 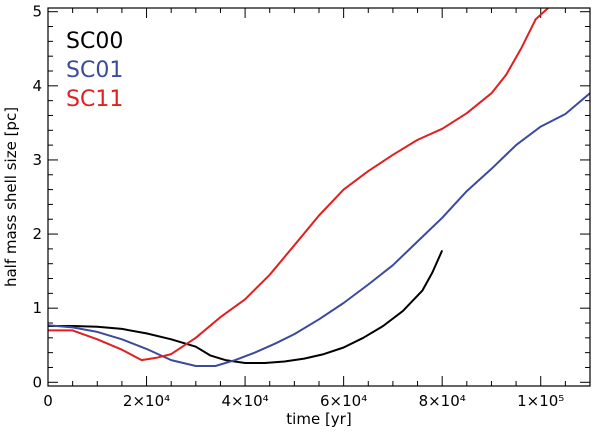 What do you see at coordinates (540, 401) in the screenshot?
I see `x-tick-label: 1×10⁵` at bounding box center [540, 401].